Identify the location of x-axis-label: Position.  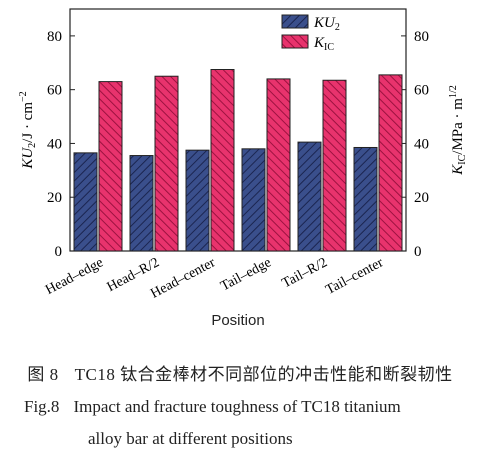
(237, 320).